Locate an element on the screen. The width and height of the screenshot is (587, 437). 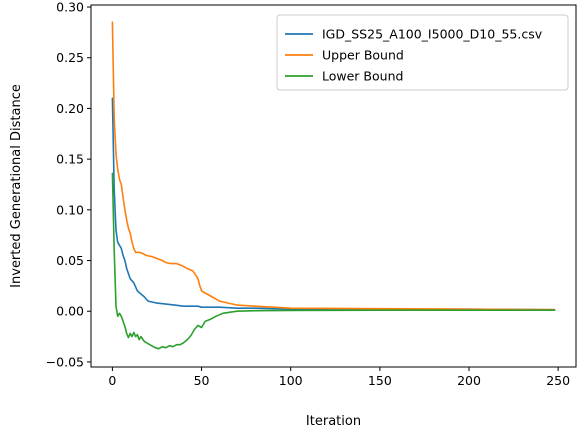
x-tick-label: 50 is located at coordinates (202, 380).